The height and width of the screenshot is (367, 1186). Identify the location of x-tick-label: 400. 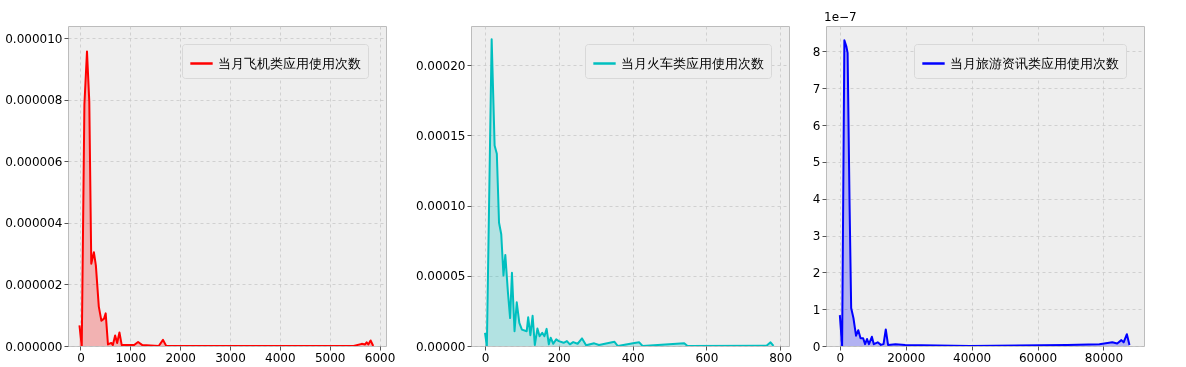
(633, 357).